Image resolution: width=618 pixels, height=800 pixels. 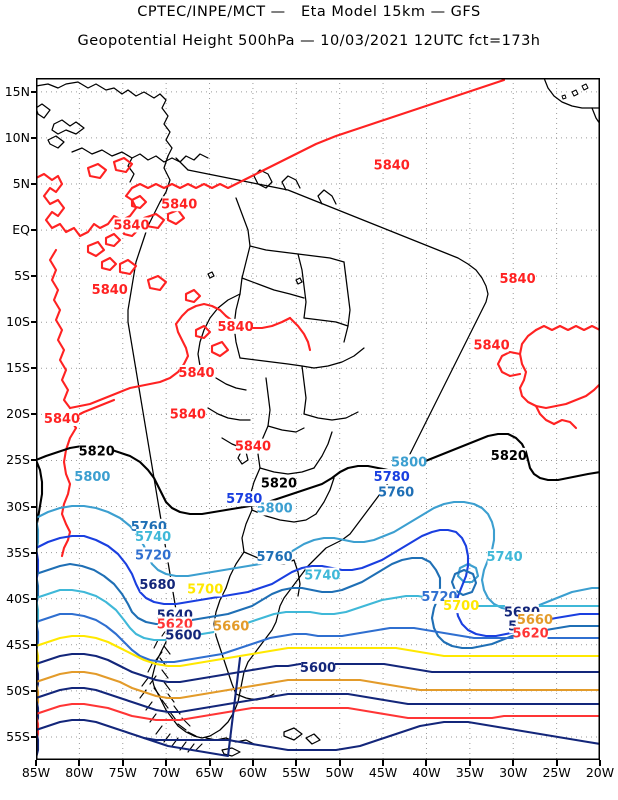 I want to click on contour-label-text: 5820, so click(x=97, y=451).